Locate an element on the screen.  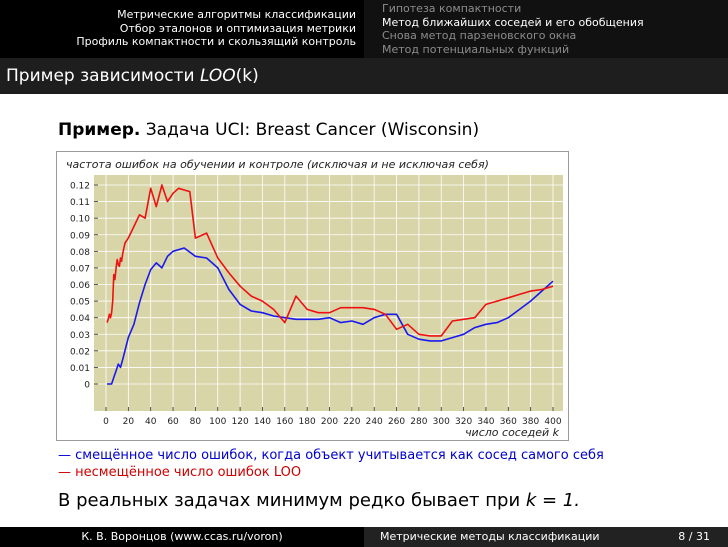
footer-page-number: 8 / 31 is located at coordinates (694, 536).